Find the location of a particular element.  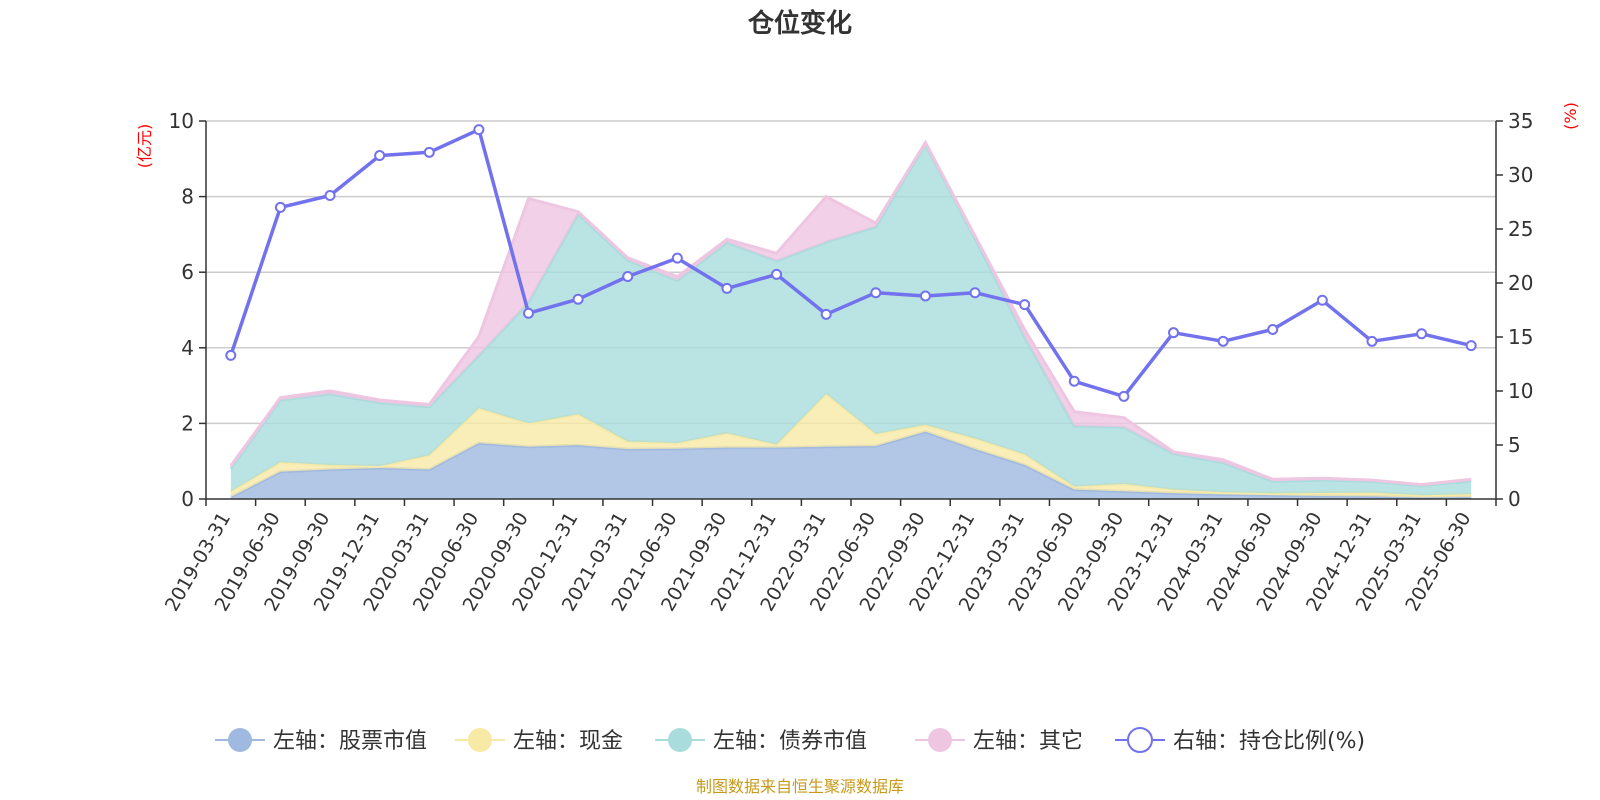

area-左轴：现金 is located at coordinates (851, 445).